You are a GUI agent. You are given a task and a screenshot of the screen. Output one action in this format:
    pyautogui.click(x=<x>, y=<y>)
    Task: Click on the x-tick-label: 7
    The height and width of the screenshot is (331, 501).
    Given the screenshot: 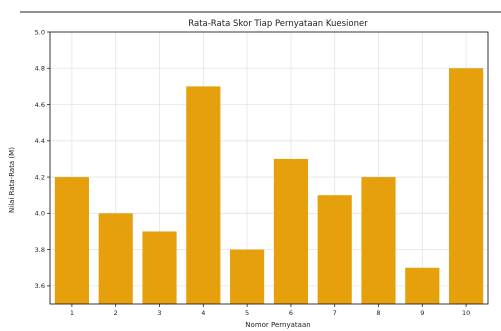 What is the action you would take?
    pyautogui.click(x=335, y=313)
    